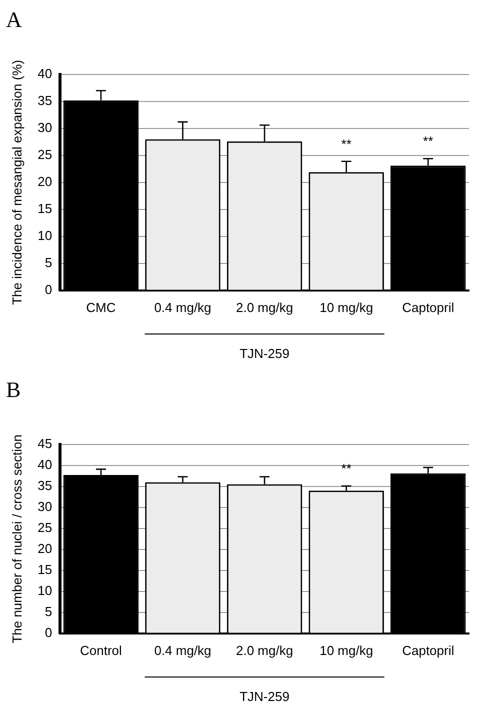 Image resolution: width=477 pixels, height=713 pixels. I want to click on y-tick-label: 45, so click(45, 443).